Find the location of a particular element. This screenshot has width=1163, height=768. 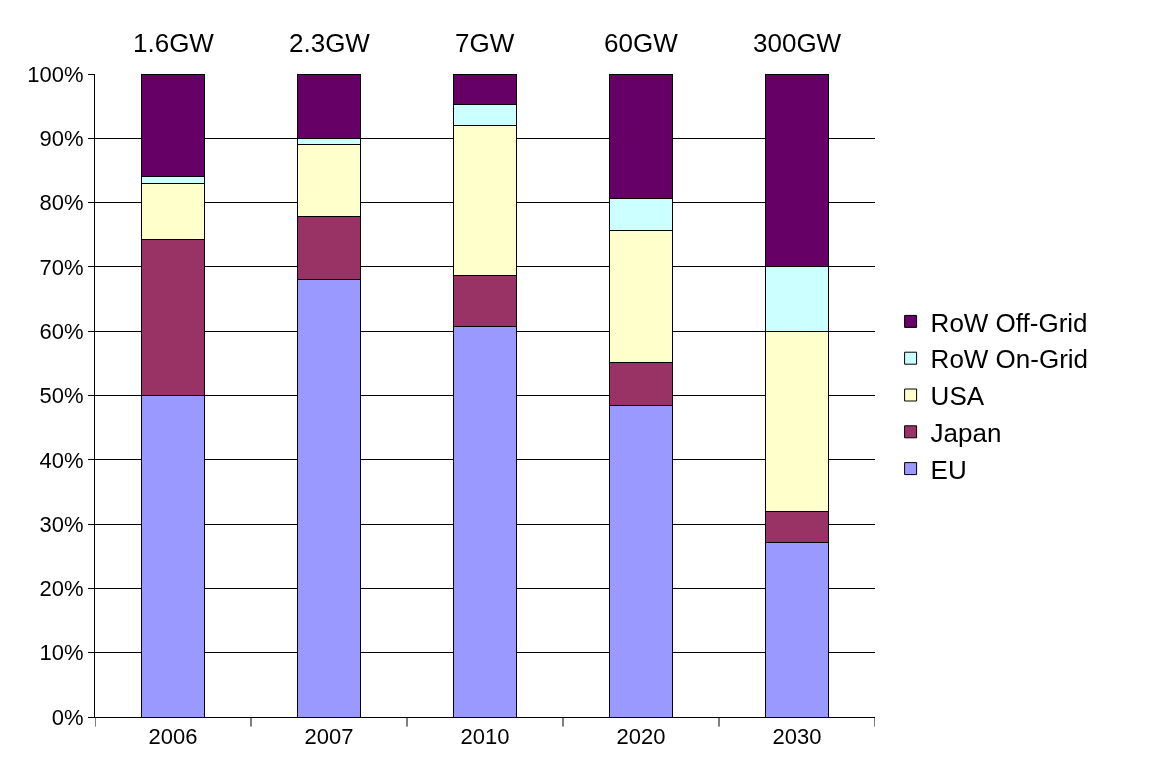

y-tick-label: 100% is located at coordinates (55, 74).